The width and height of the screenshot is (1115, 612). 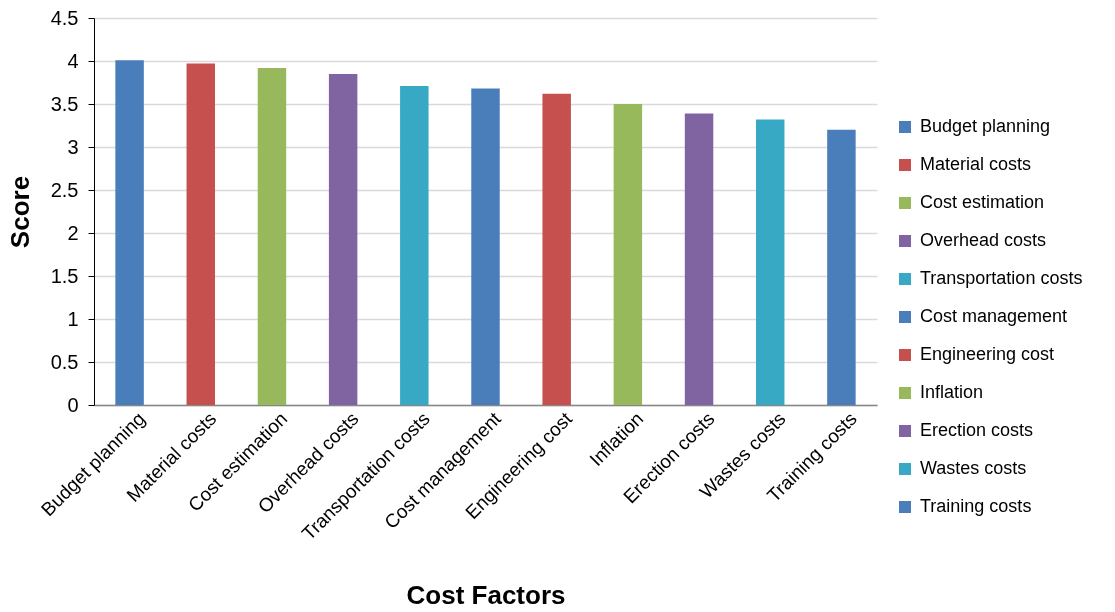 I want to click on y-tick-label: 4, so click(x=73, y=60).